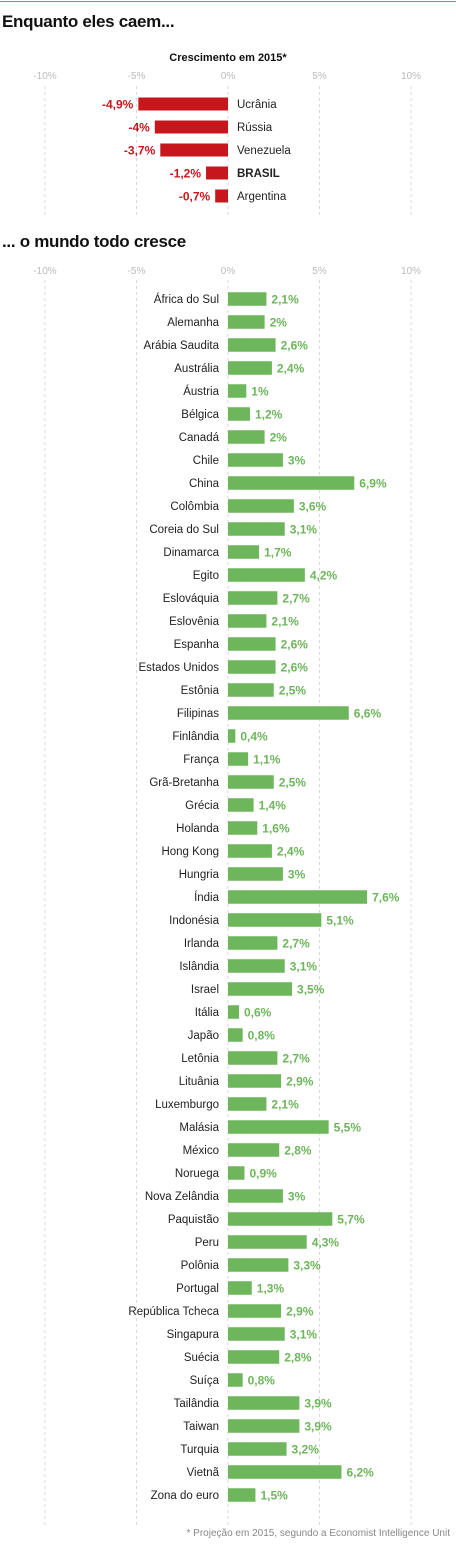 The width and height of the screenshot is (456, 1552). I want to click on category-label: Irlanda, so click(202, 944).